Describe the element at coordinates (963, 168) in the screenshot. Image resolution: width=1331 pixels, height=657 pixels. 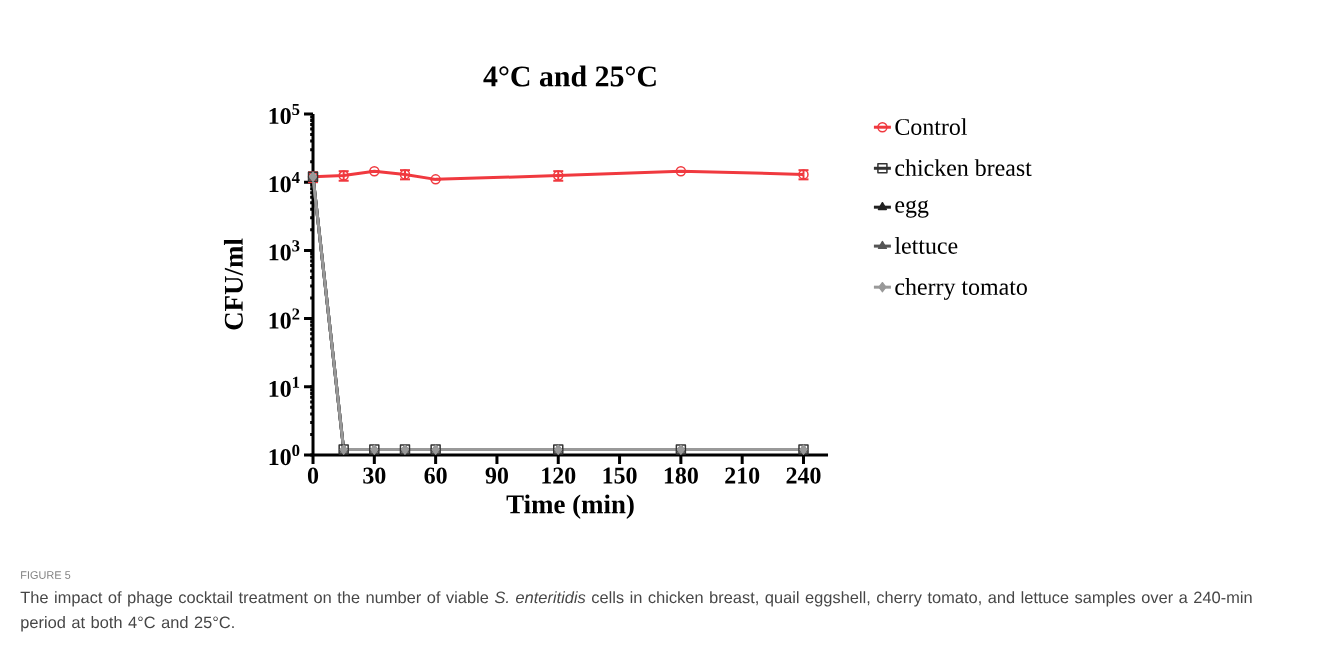
I see `legend-label: chicken breast` at that location.